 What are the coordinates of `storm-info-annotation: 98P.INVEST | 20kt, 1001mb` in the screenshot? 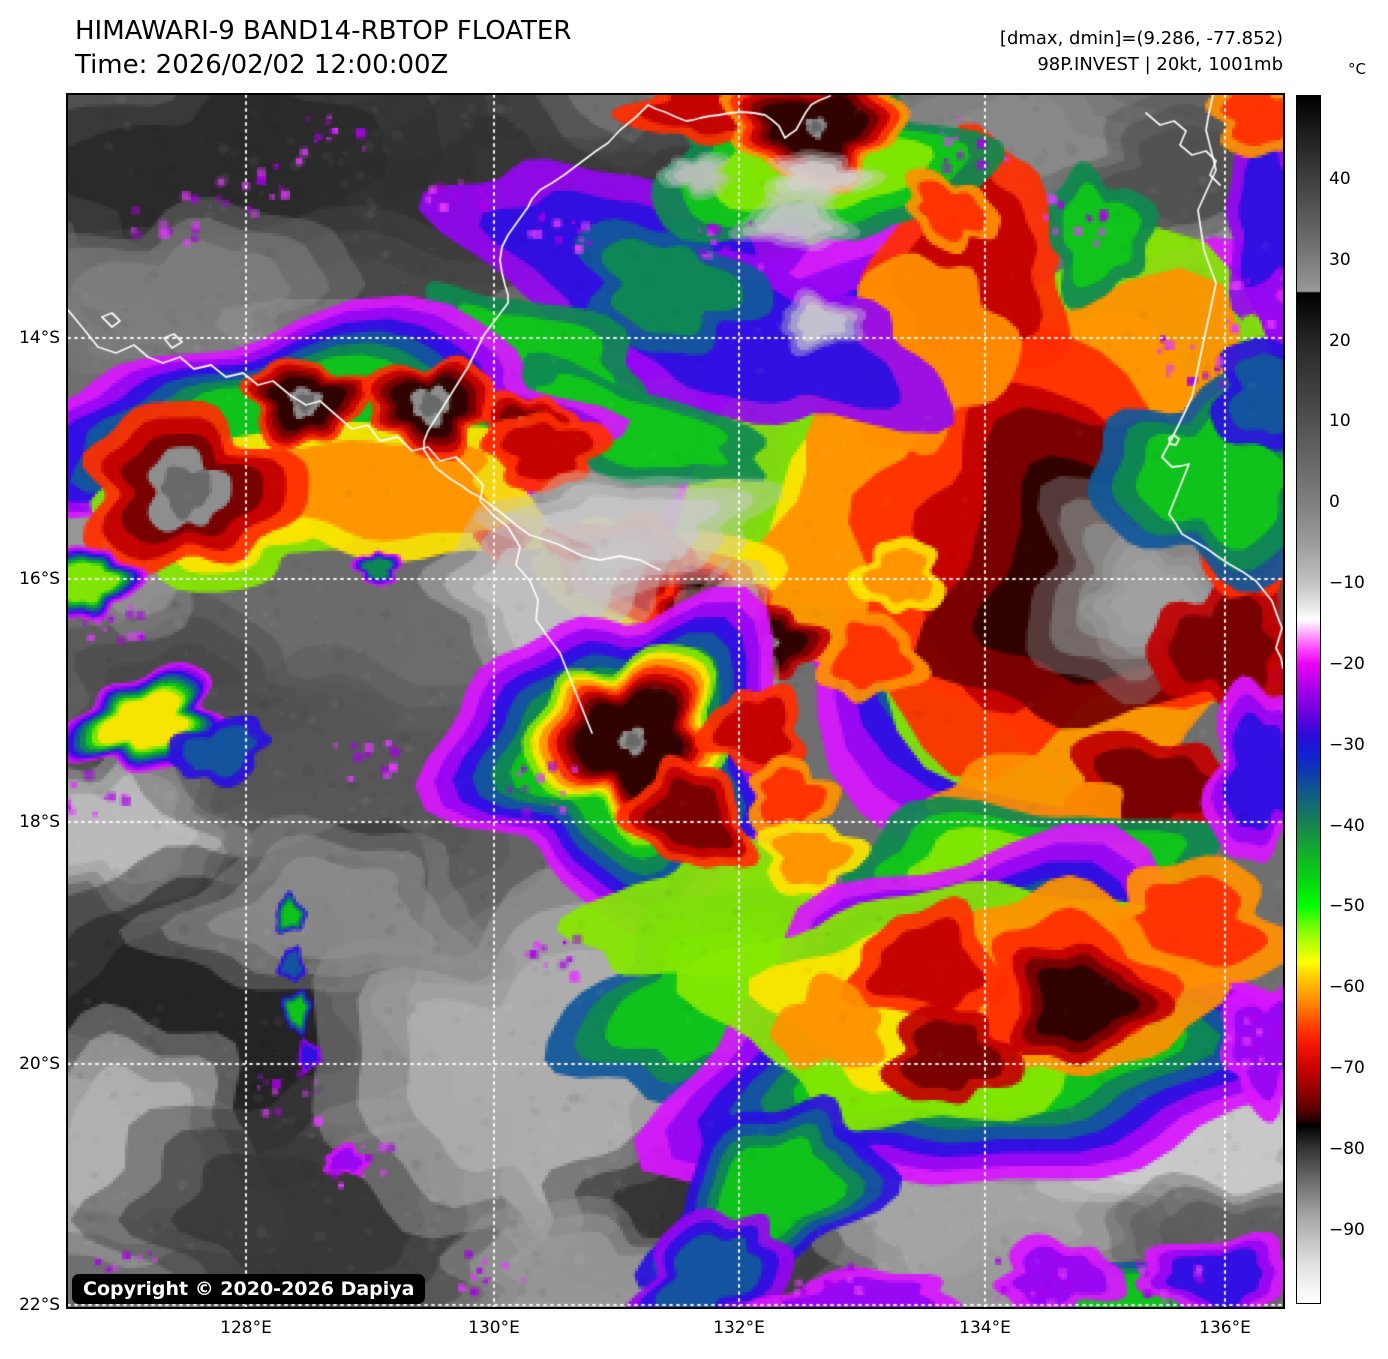 It's located at (1160, 64).